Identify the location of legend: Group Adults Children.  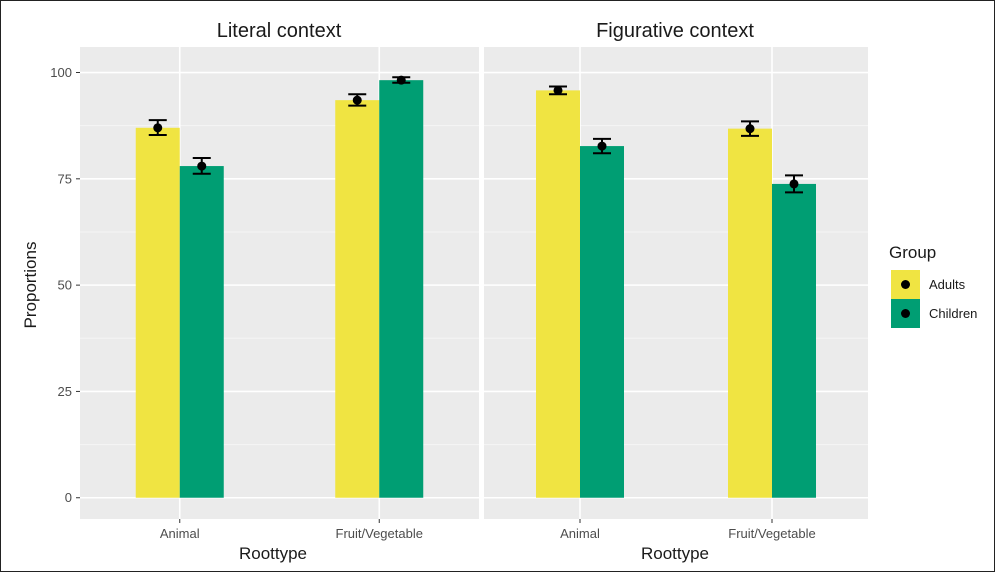
(933, 285).